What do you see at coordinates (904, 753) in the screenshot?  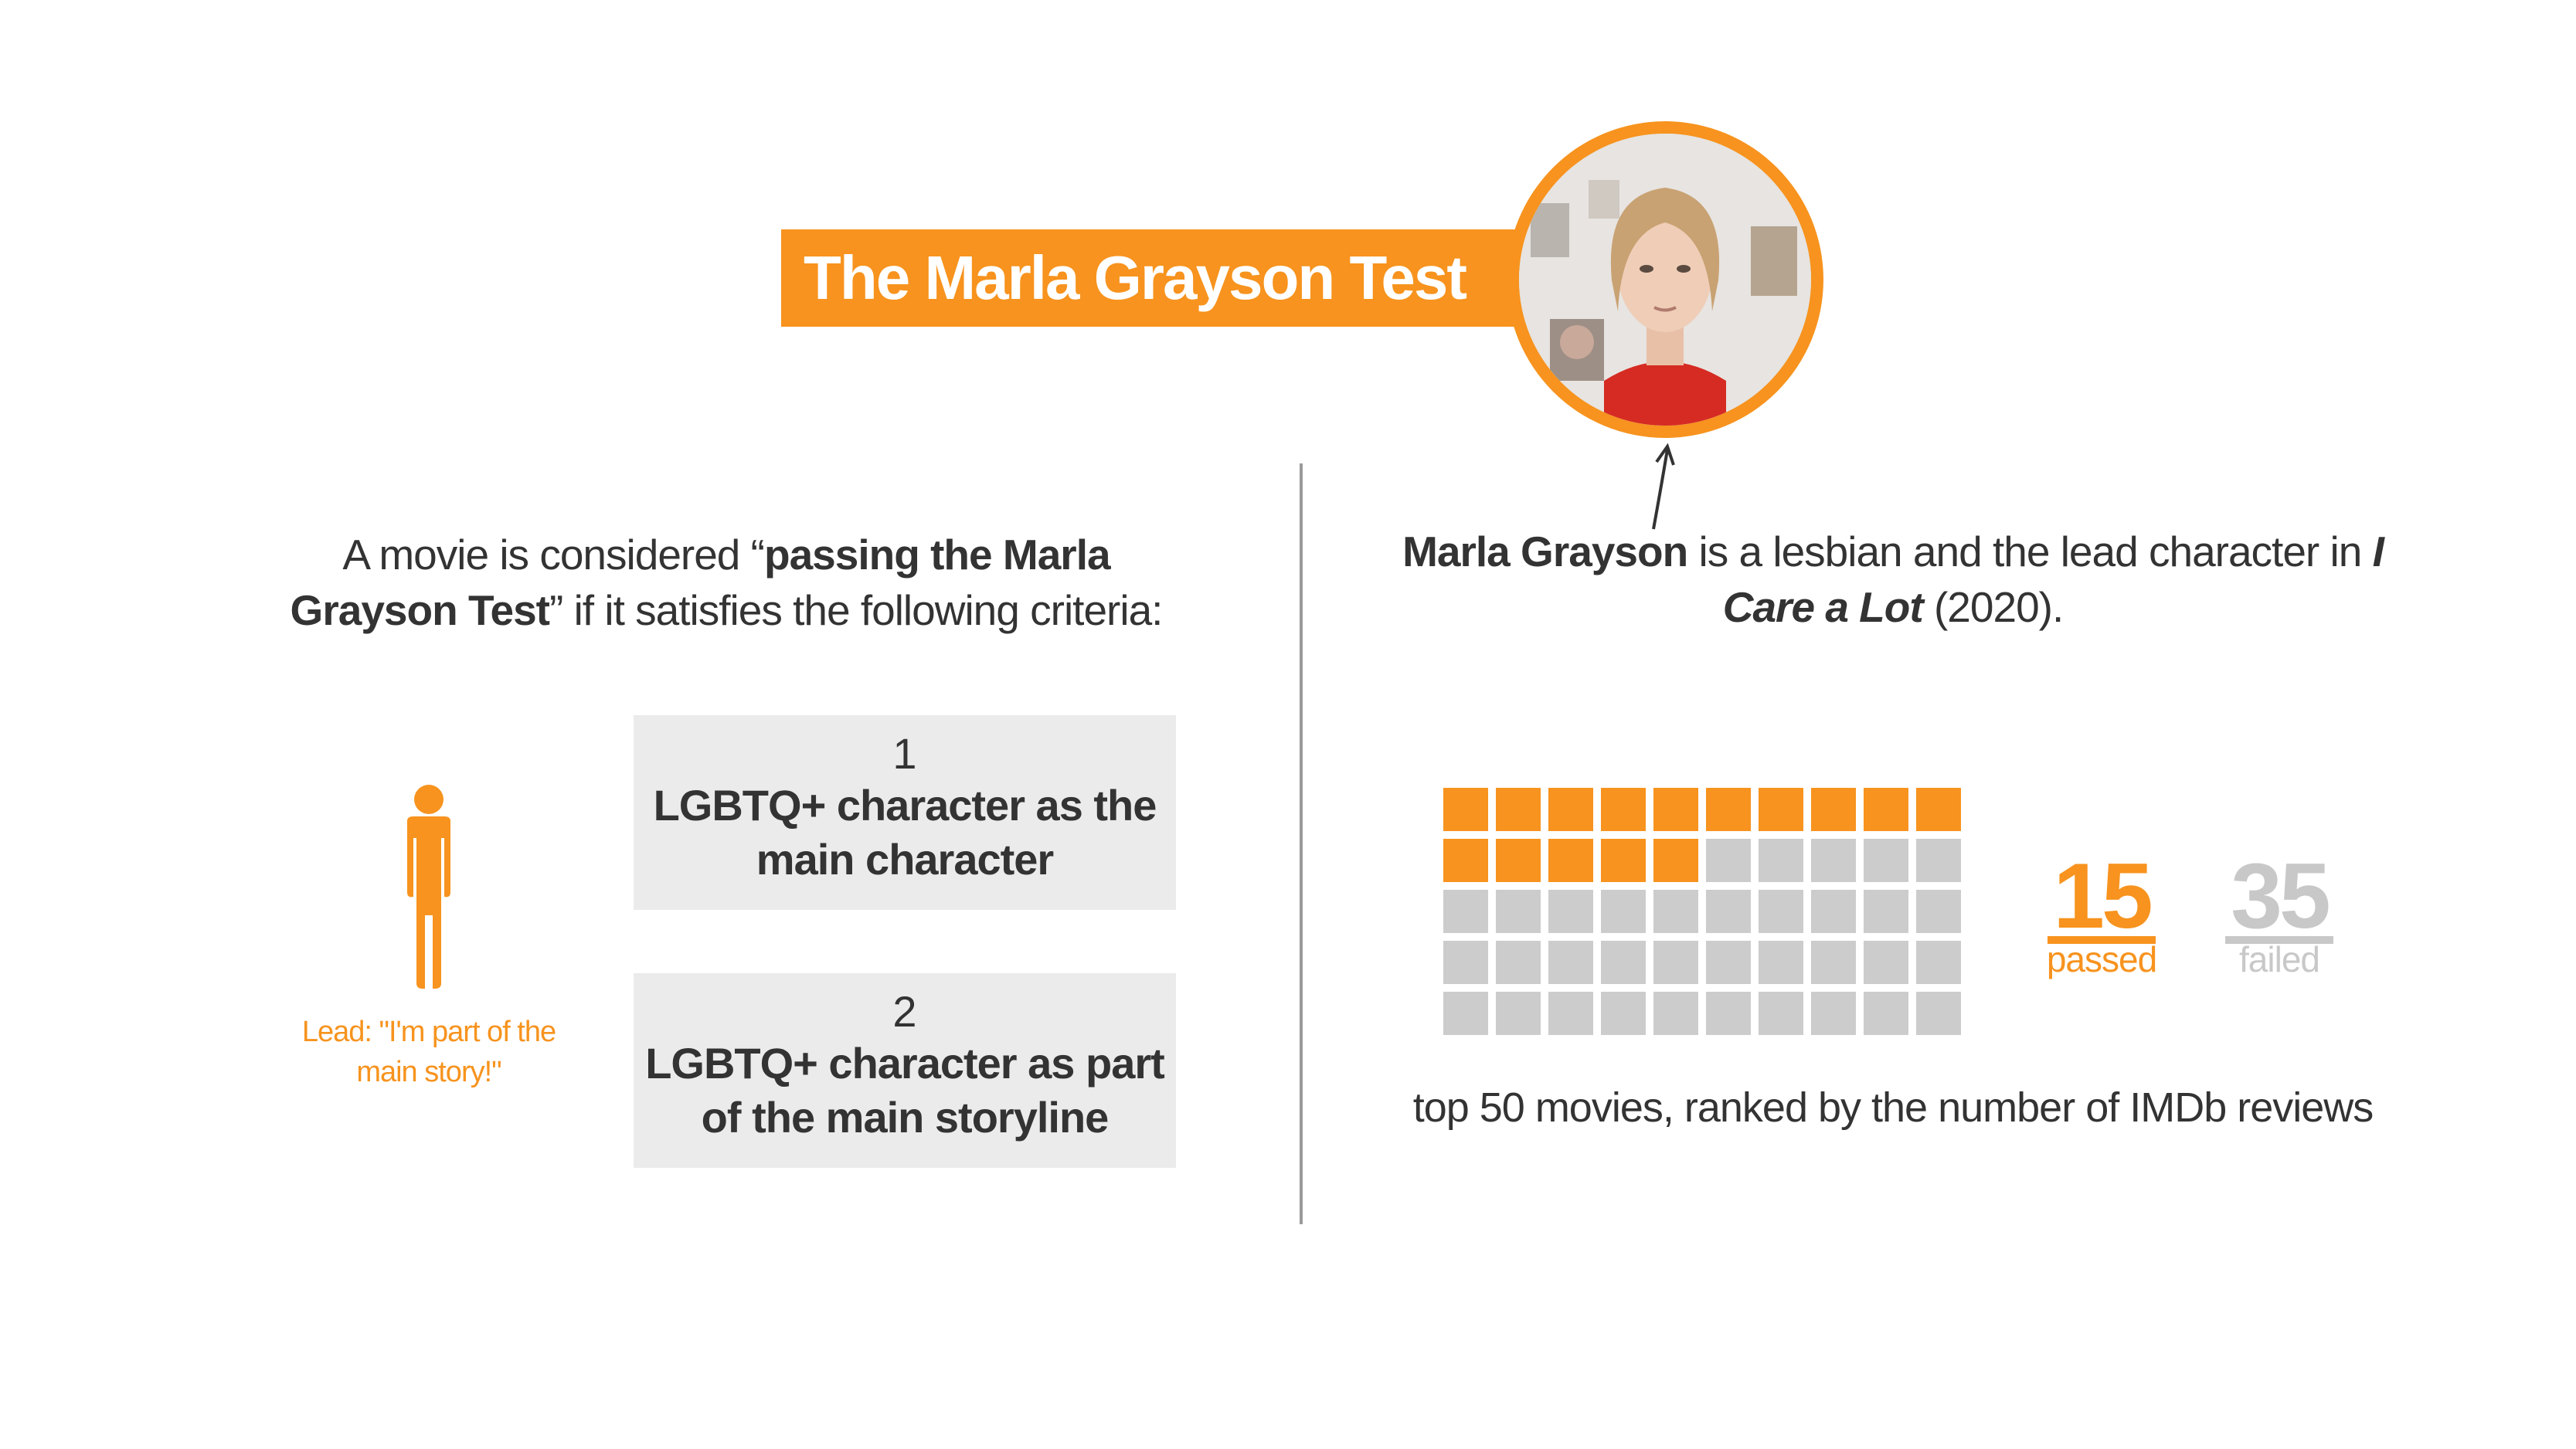 I see `criterion-number: 1` at bounding box center [904, 753].